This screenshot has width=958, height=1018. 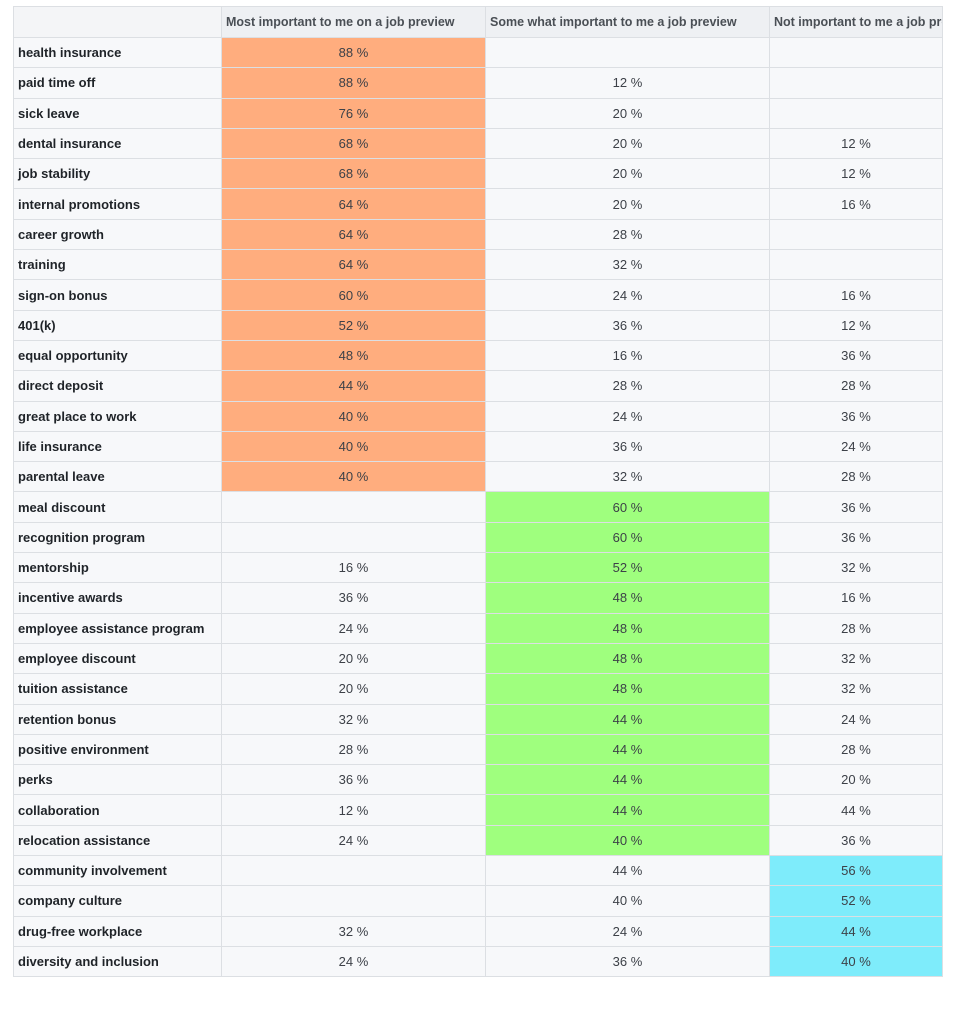 I want to click on row-label: great place to work, so click(x=117, y=416).